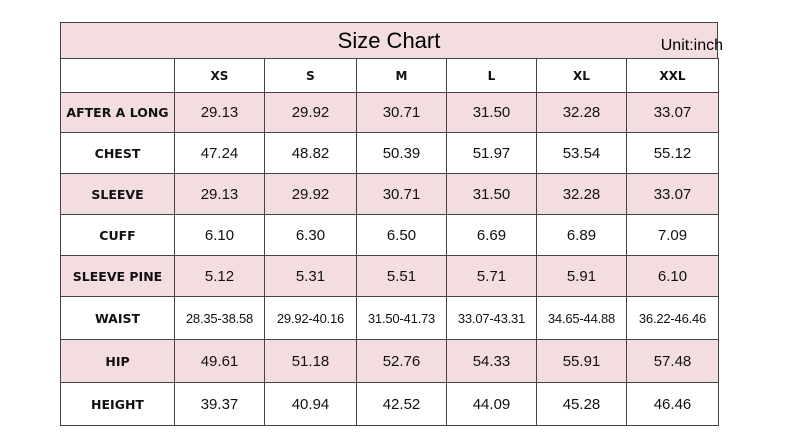 The width and height of the screenshot is (790, 436). I want to click on measure-value: 5.71, so click(491, 276).